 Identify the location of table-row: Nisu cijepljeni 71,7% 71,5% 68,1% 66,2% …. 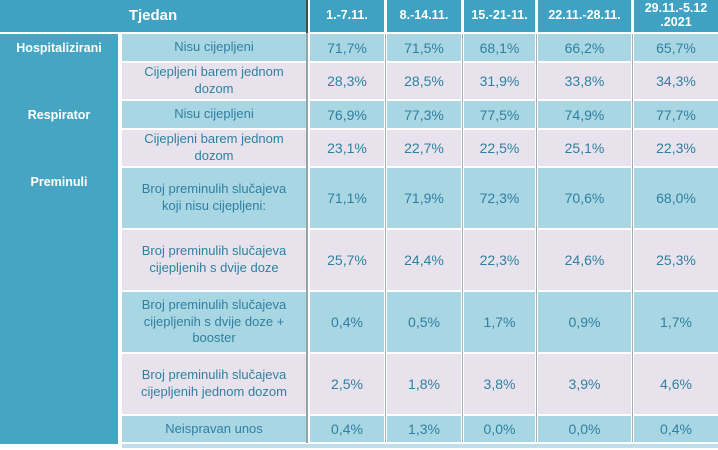
(420, 47).